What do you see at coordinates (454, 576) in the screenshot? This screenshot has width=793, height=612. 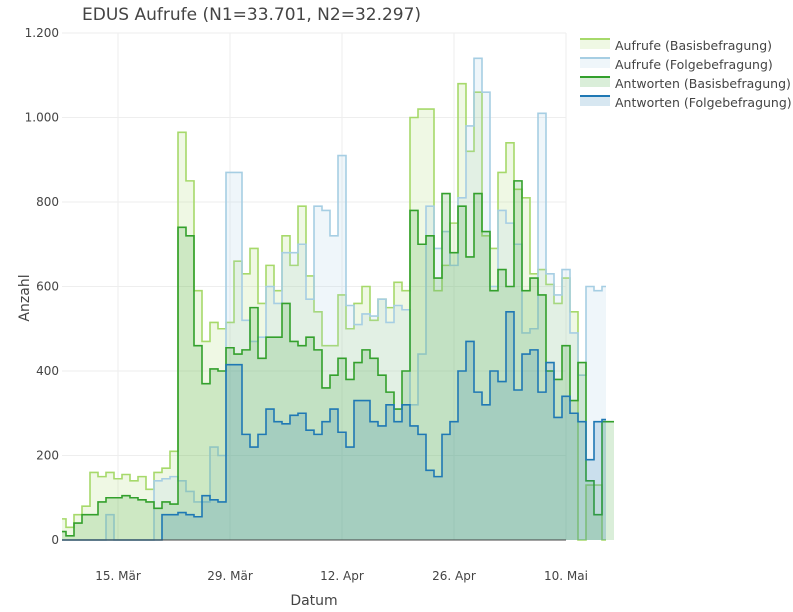 I see `x-tick-label: 26. Apr` at bounding box center [454, 576].